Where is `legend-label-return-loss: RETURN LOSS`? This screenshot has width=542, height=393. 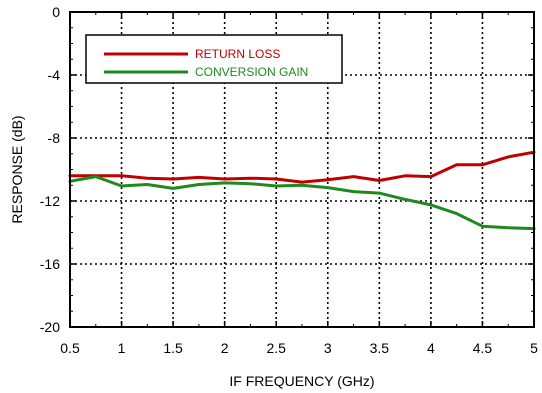 legend-label-return-loss: RETURN LOSS is located at coordinates (237, 54).